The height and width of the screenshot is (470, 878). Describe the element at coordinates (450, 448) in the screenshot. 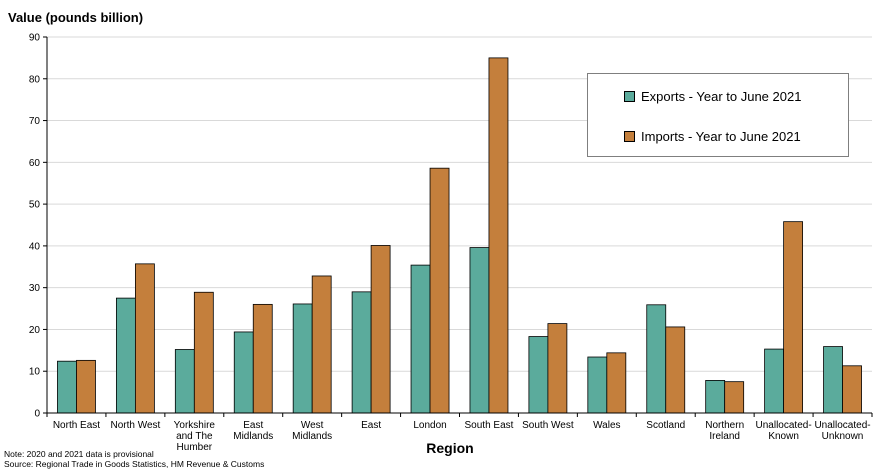

I see `x-axis-title: Region` at that location.